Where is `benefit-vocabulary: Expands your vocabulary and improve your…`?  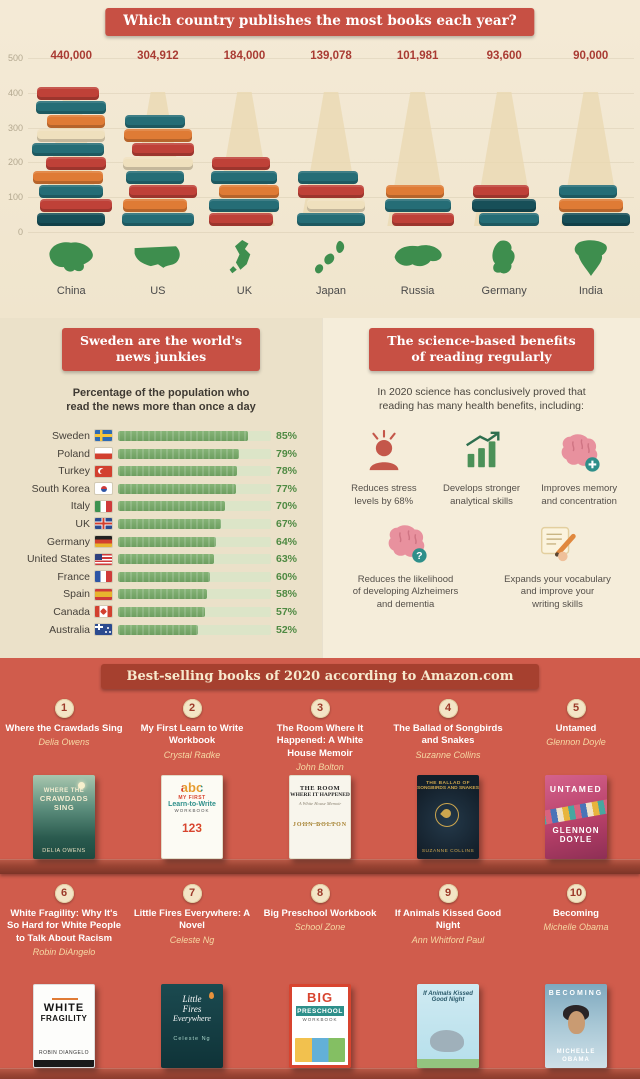 benefit-vocabulary: Expands your vocabulary and improve your… is located at coordinates (558, 565).